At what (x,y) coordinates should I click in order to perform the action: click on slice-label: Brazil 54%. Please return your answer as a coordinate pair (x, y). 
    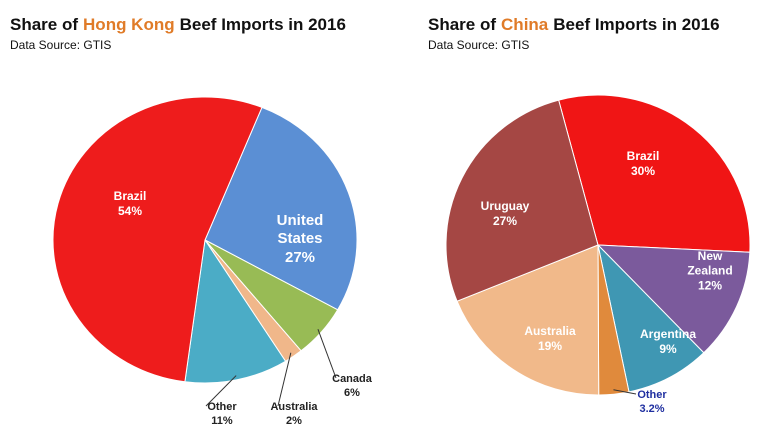
    Looking at the image, I should click on (130, 203).